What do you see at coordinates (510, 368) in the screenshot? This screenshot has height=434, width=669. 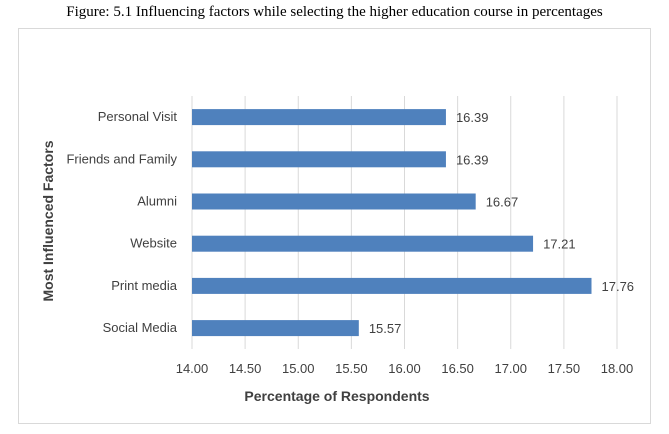 I see `x-tick-label: 17.00` at bounding box center [510, 368].